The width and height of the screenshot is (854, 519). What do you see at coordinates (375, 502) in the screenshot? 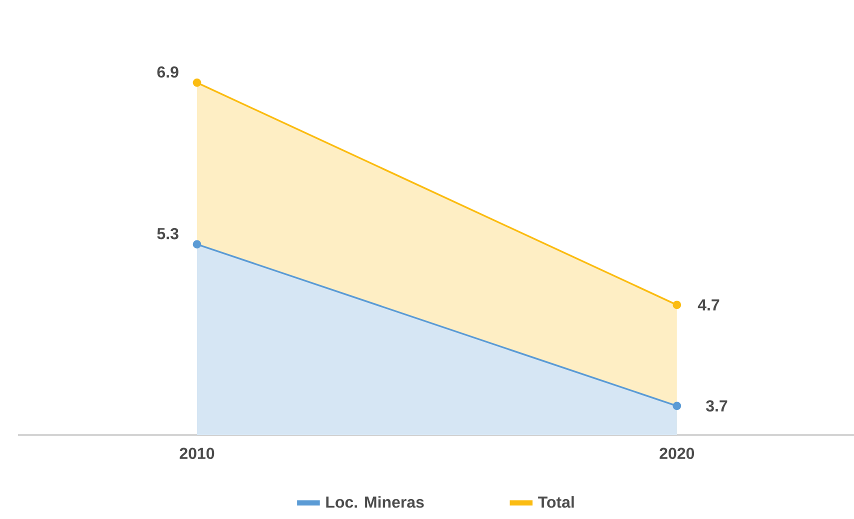
I see `legend-label: Loc. Mineras` at bounding box center [375, 502].